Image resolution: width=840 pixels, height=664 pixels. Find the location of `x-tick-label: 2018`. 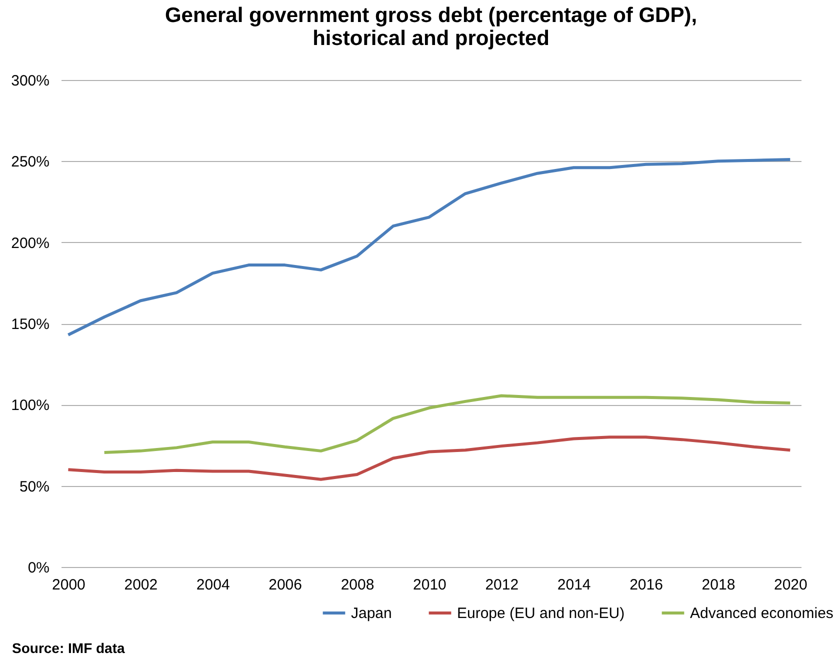

x-tick-label: 2018 is located at coordinates (719, 585).